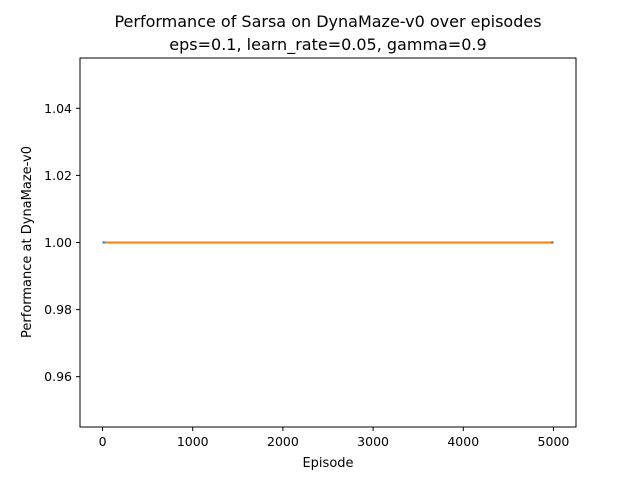  I want to click on y-tick-label: 1.02, so click(58, 175).